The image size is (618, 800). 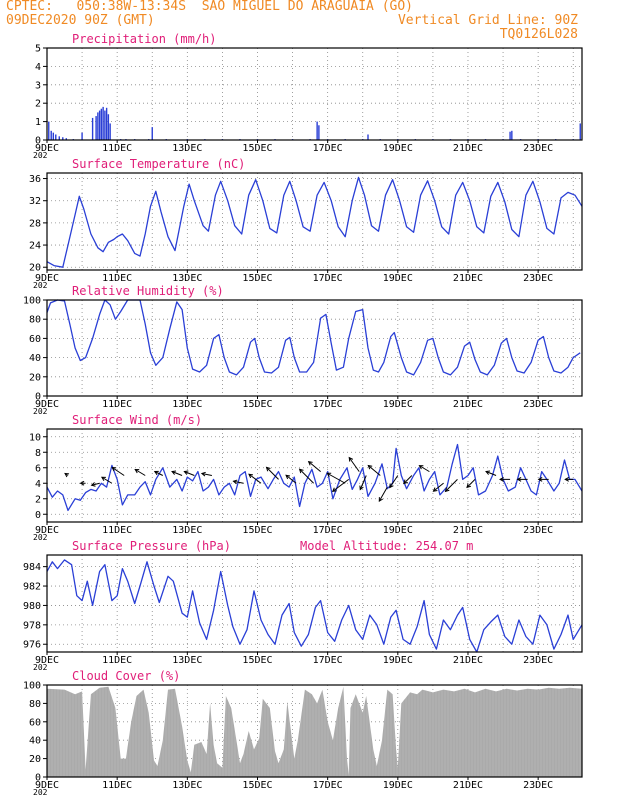 I want to click on y-tick-label: 3, so click(x=38, y=85).